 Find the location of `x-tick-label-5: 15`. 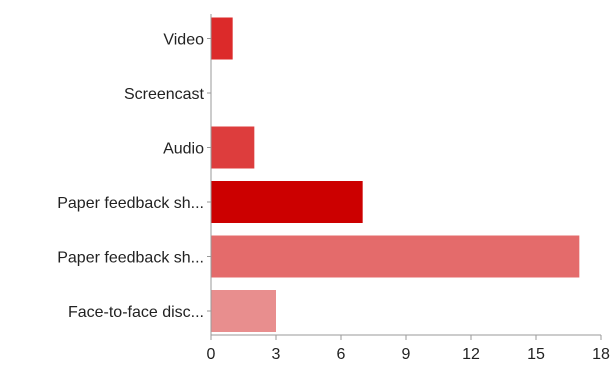

x-tick-label-5: 15 is located at coordinates (536, 354).